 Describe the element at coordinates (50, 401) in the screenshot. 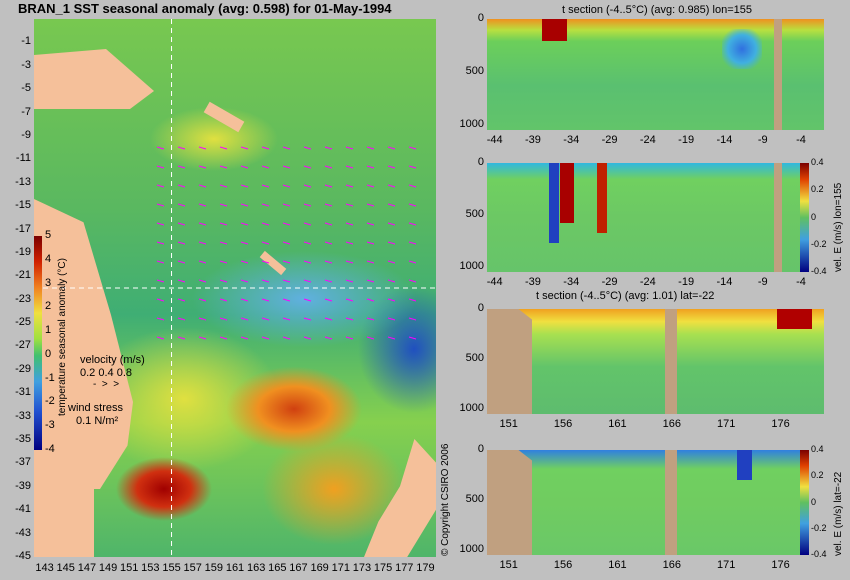

I see `map-colorbar-tick: -2` at that location.